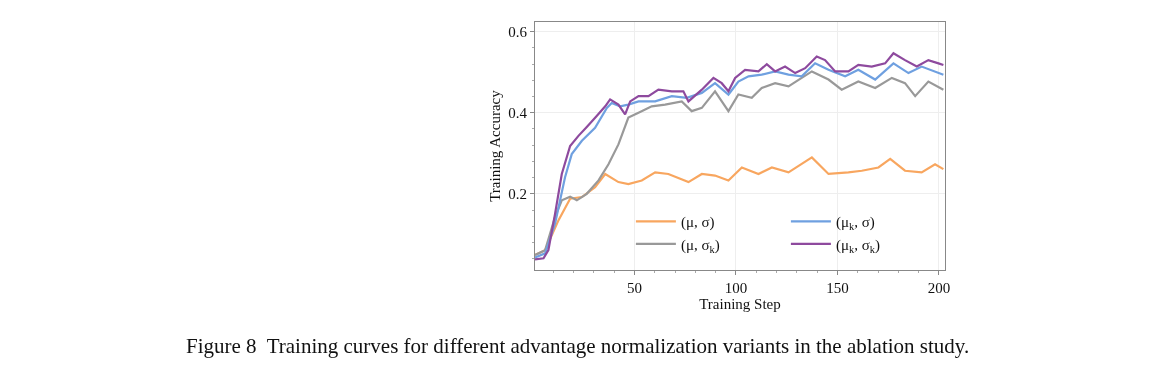 The width and height of the screenshot is (1155, 372). Describe the element at coordinates (634, 288) in the screenshot. I see `x-tick-label: 50` at that location.